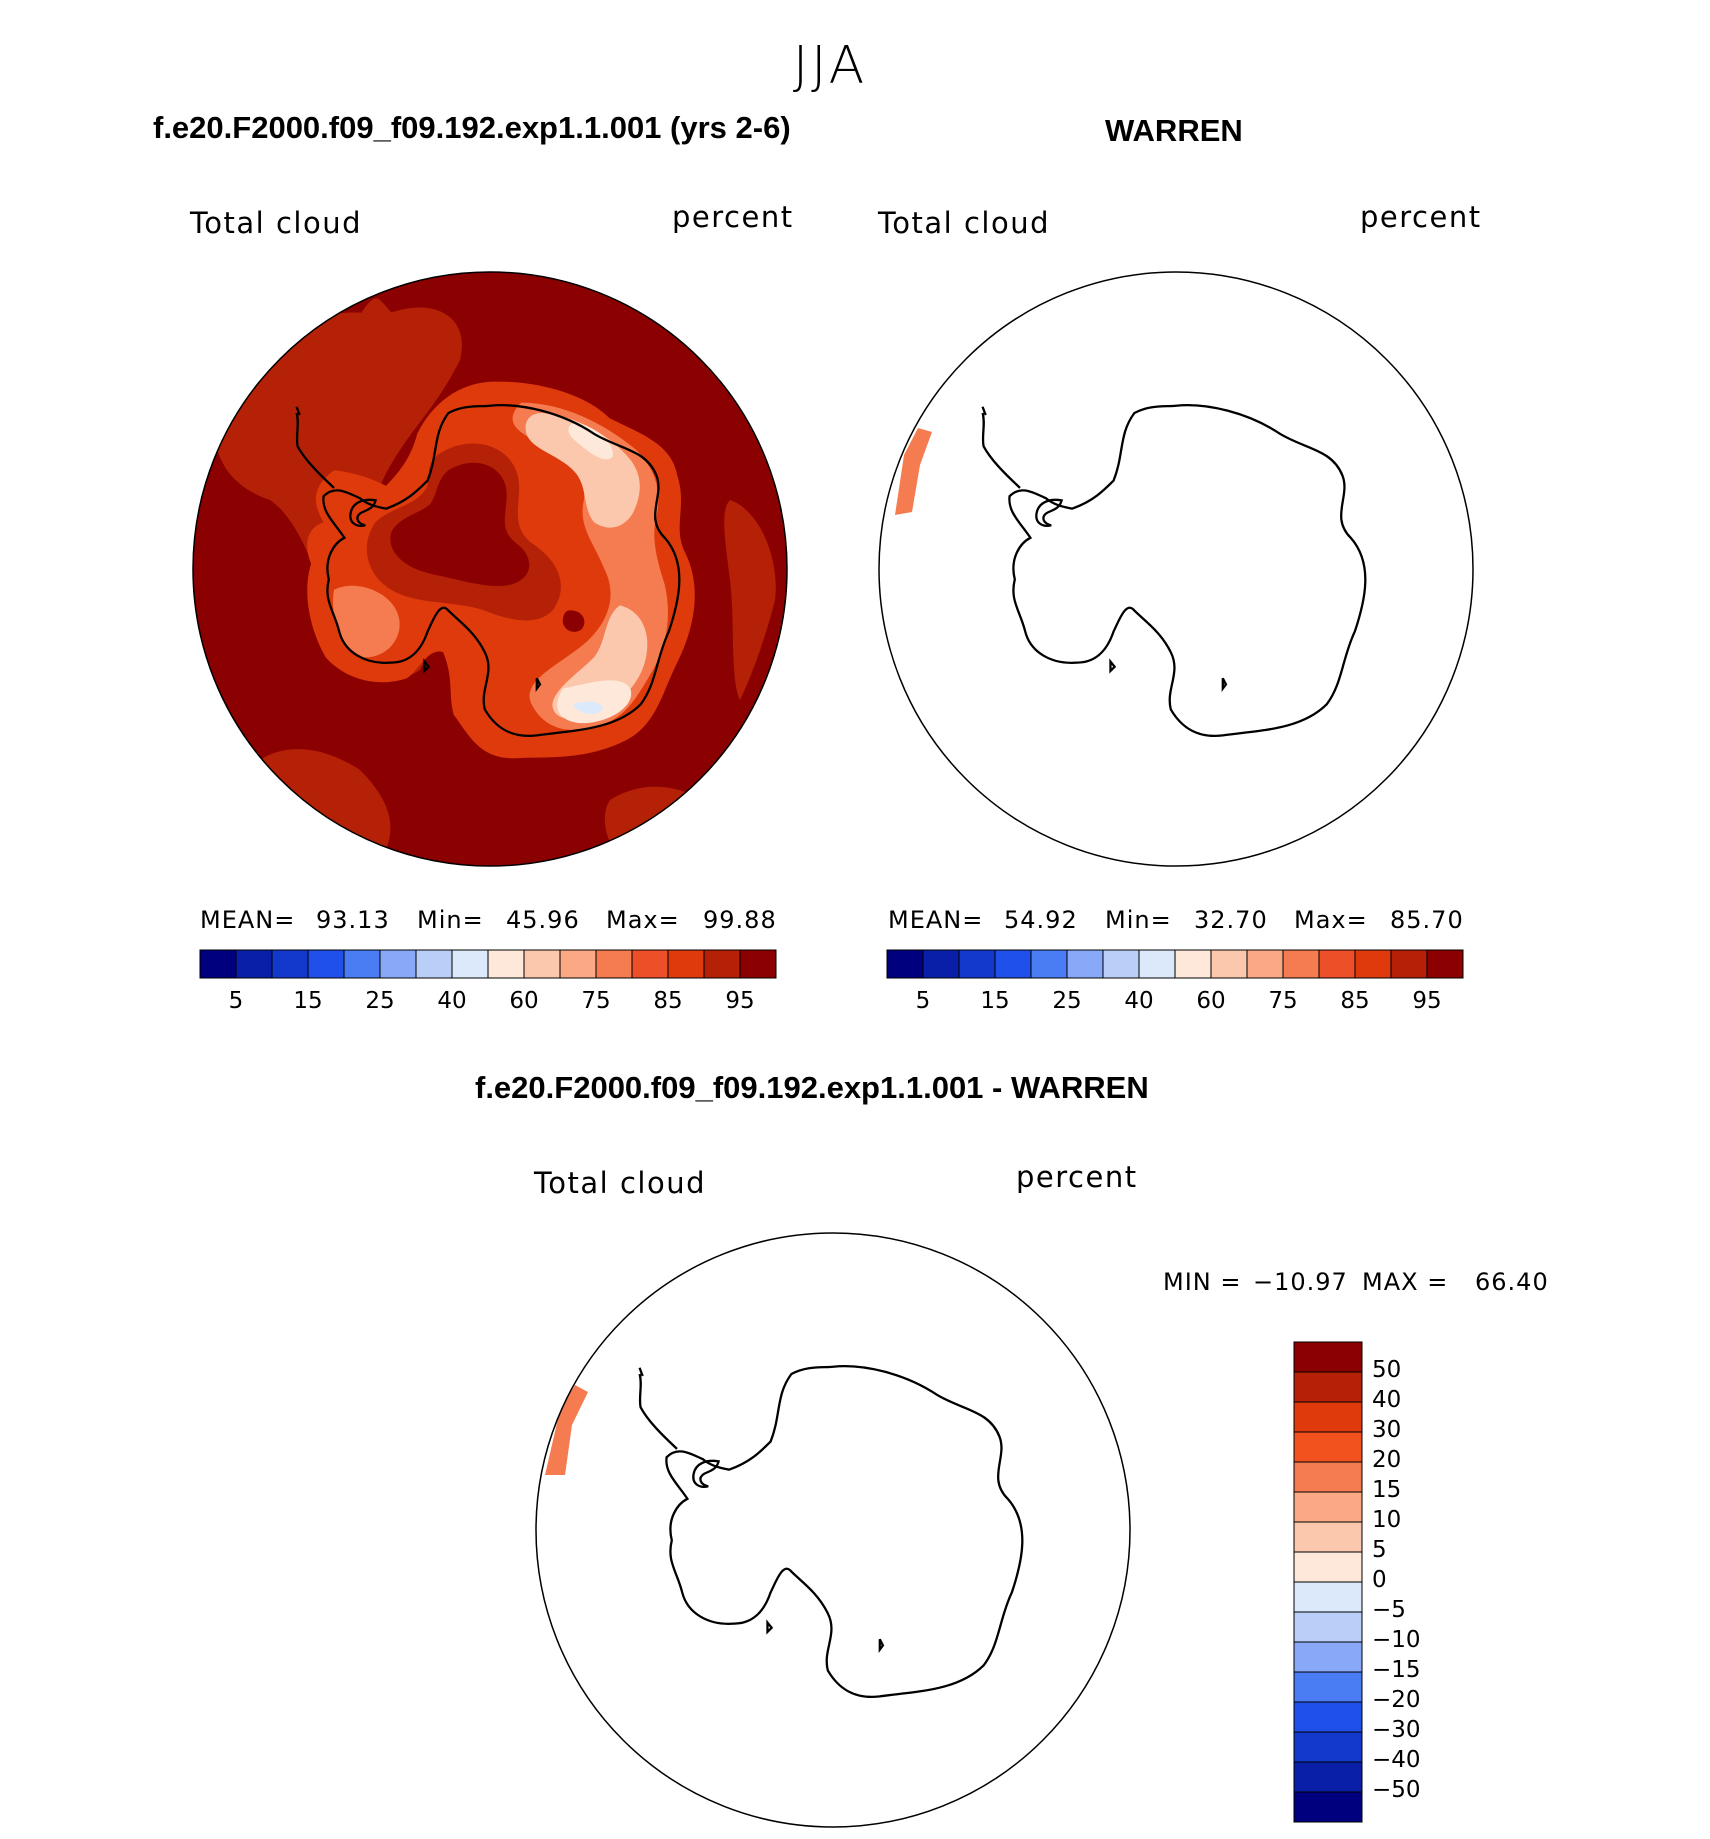 The width and height of the screenshot is (1710, 1839). Describe the element at coordinates (1202, 1282) in the screenshot. I see `diff-min-label: MIN =` at that location.